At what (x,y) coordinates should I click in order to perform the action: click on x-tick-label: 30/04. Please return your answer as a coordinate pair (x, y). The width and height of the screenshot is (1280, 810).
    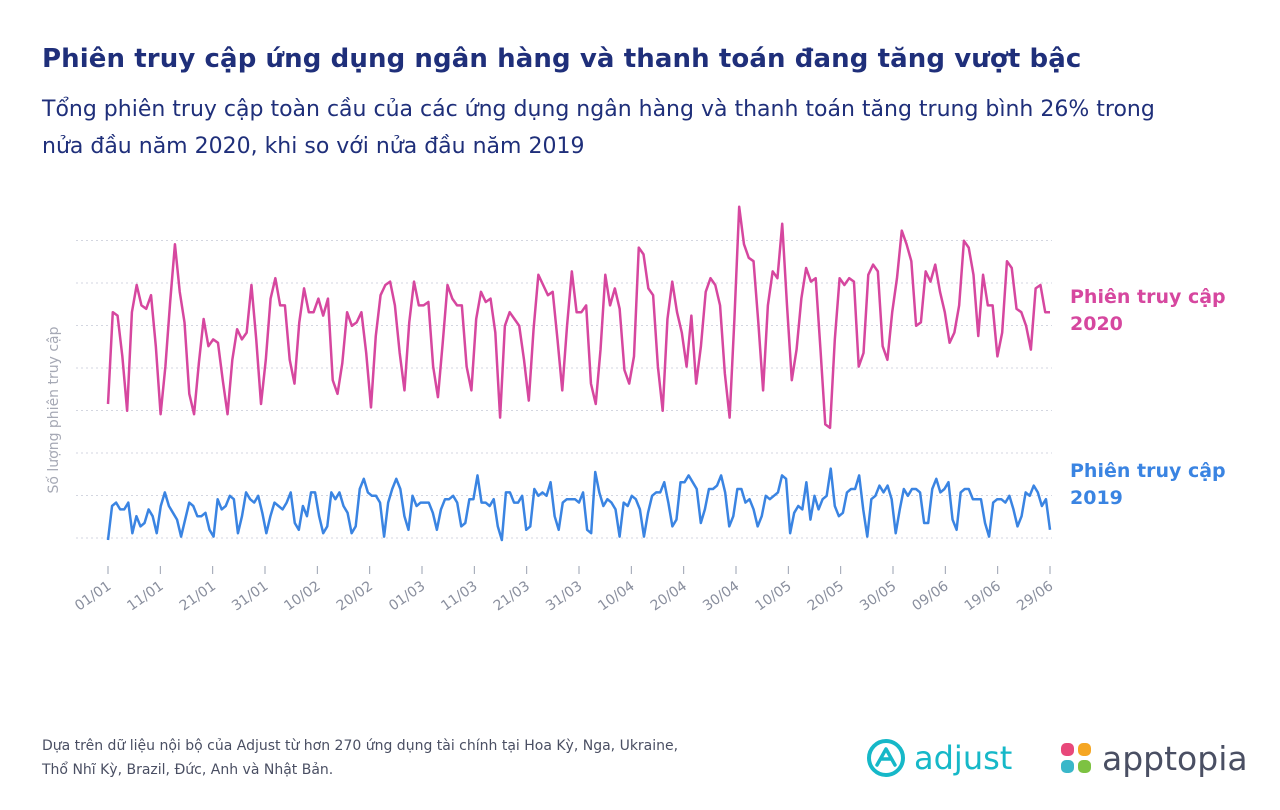
    Looking at the image, I should click on (721, 596).